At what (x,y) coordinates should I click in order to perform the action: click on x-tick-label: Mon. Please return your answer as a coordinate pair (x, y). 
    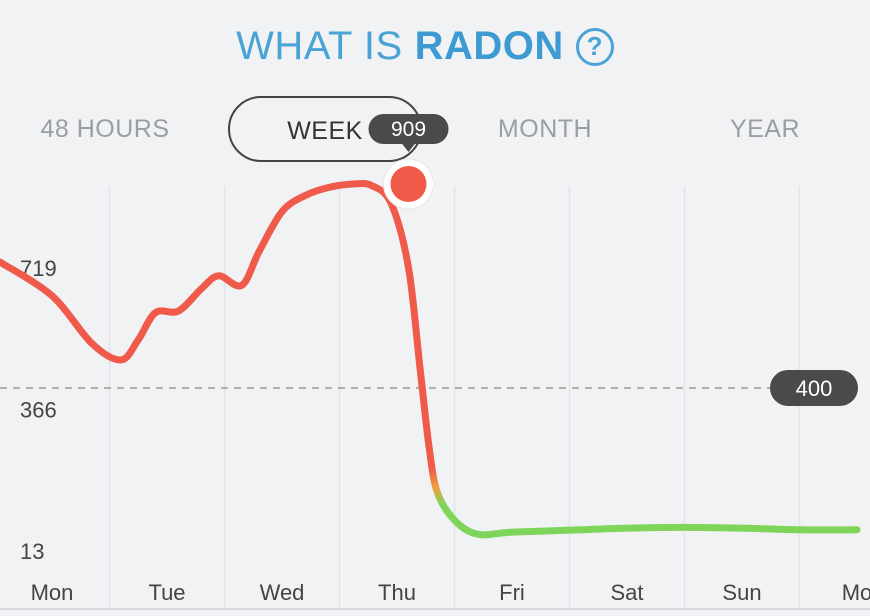
    Looking at the image, I should click on (52, 592).